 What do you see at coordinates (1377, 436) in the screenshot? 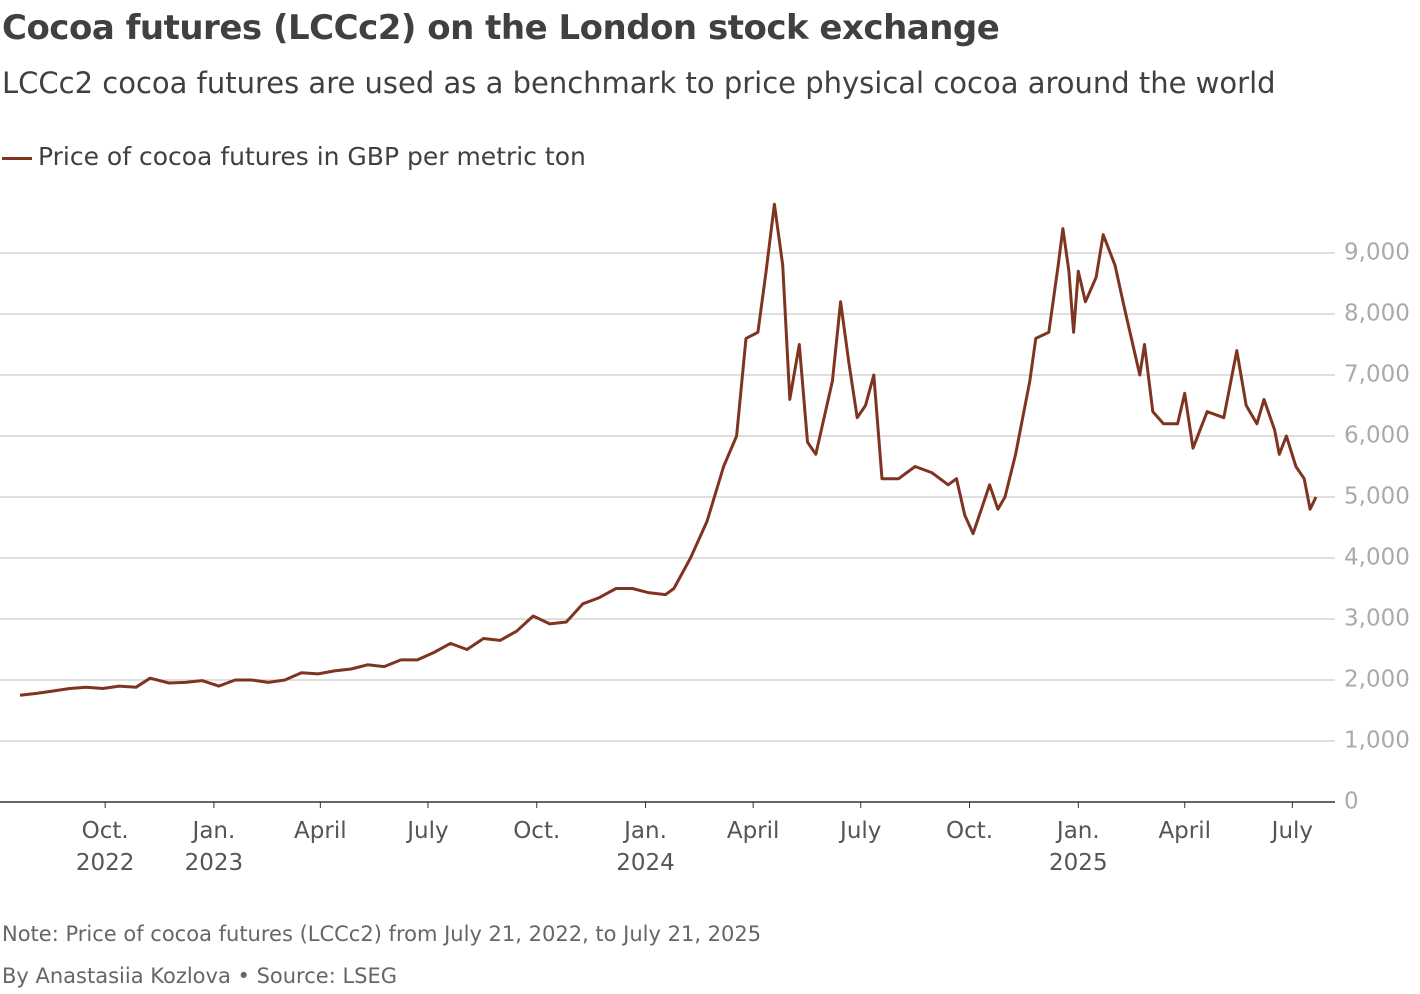
I see `y-tick-label: 6,000` at bounding box center [1377, 436].